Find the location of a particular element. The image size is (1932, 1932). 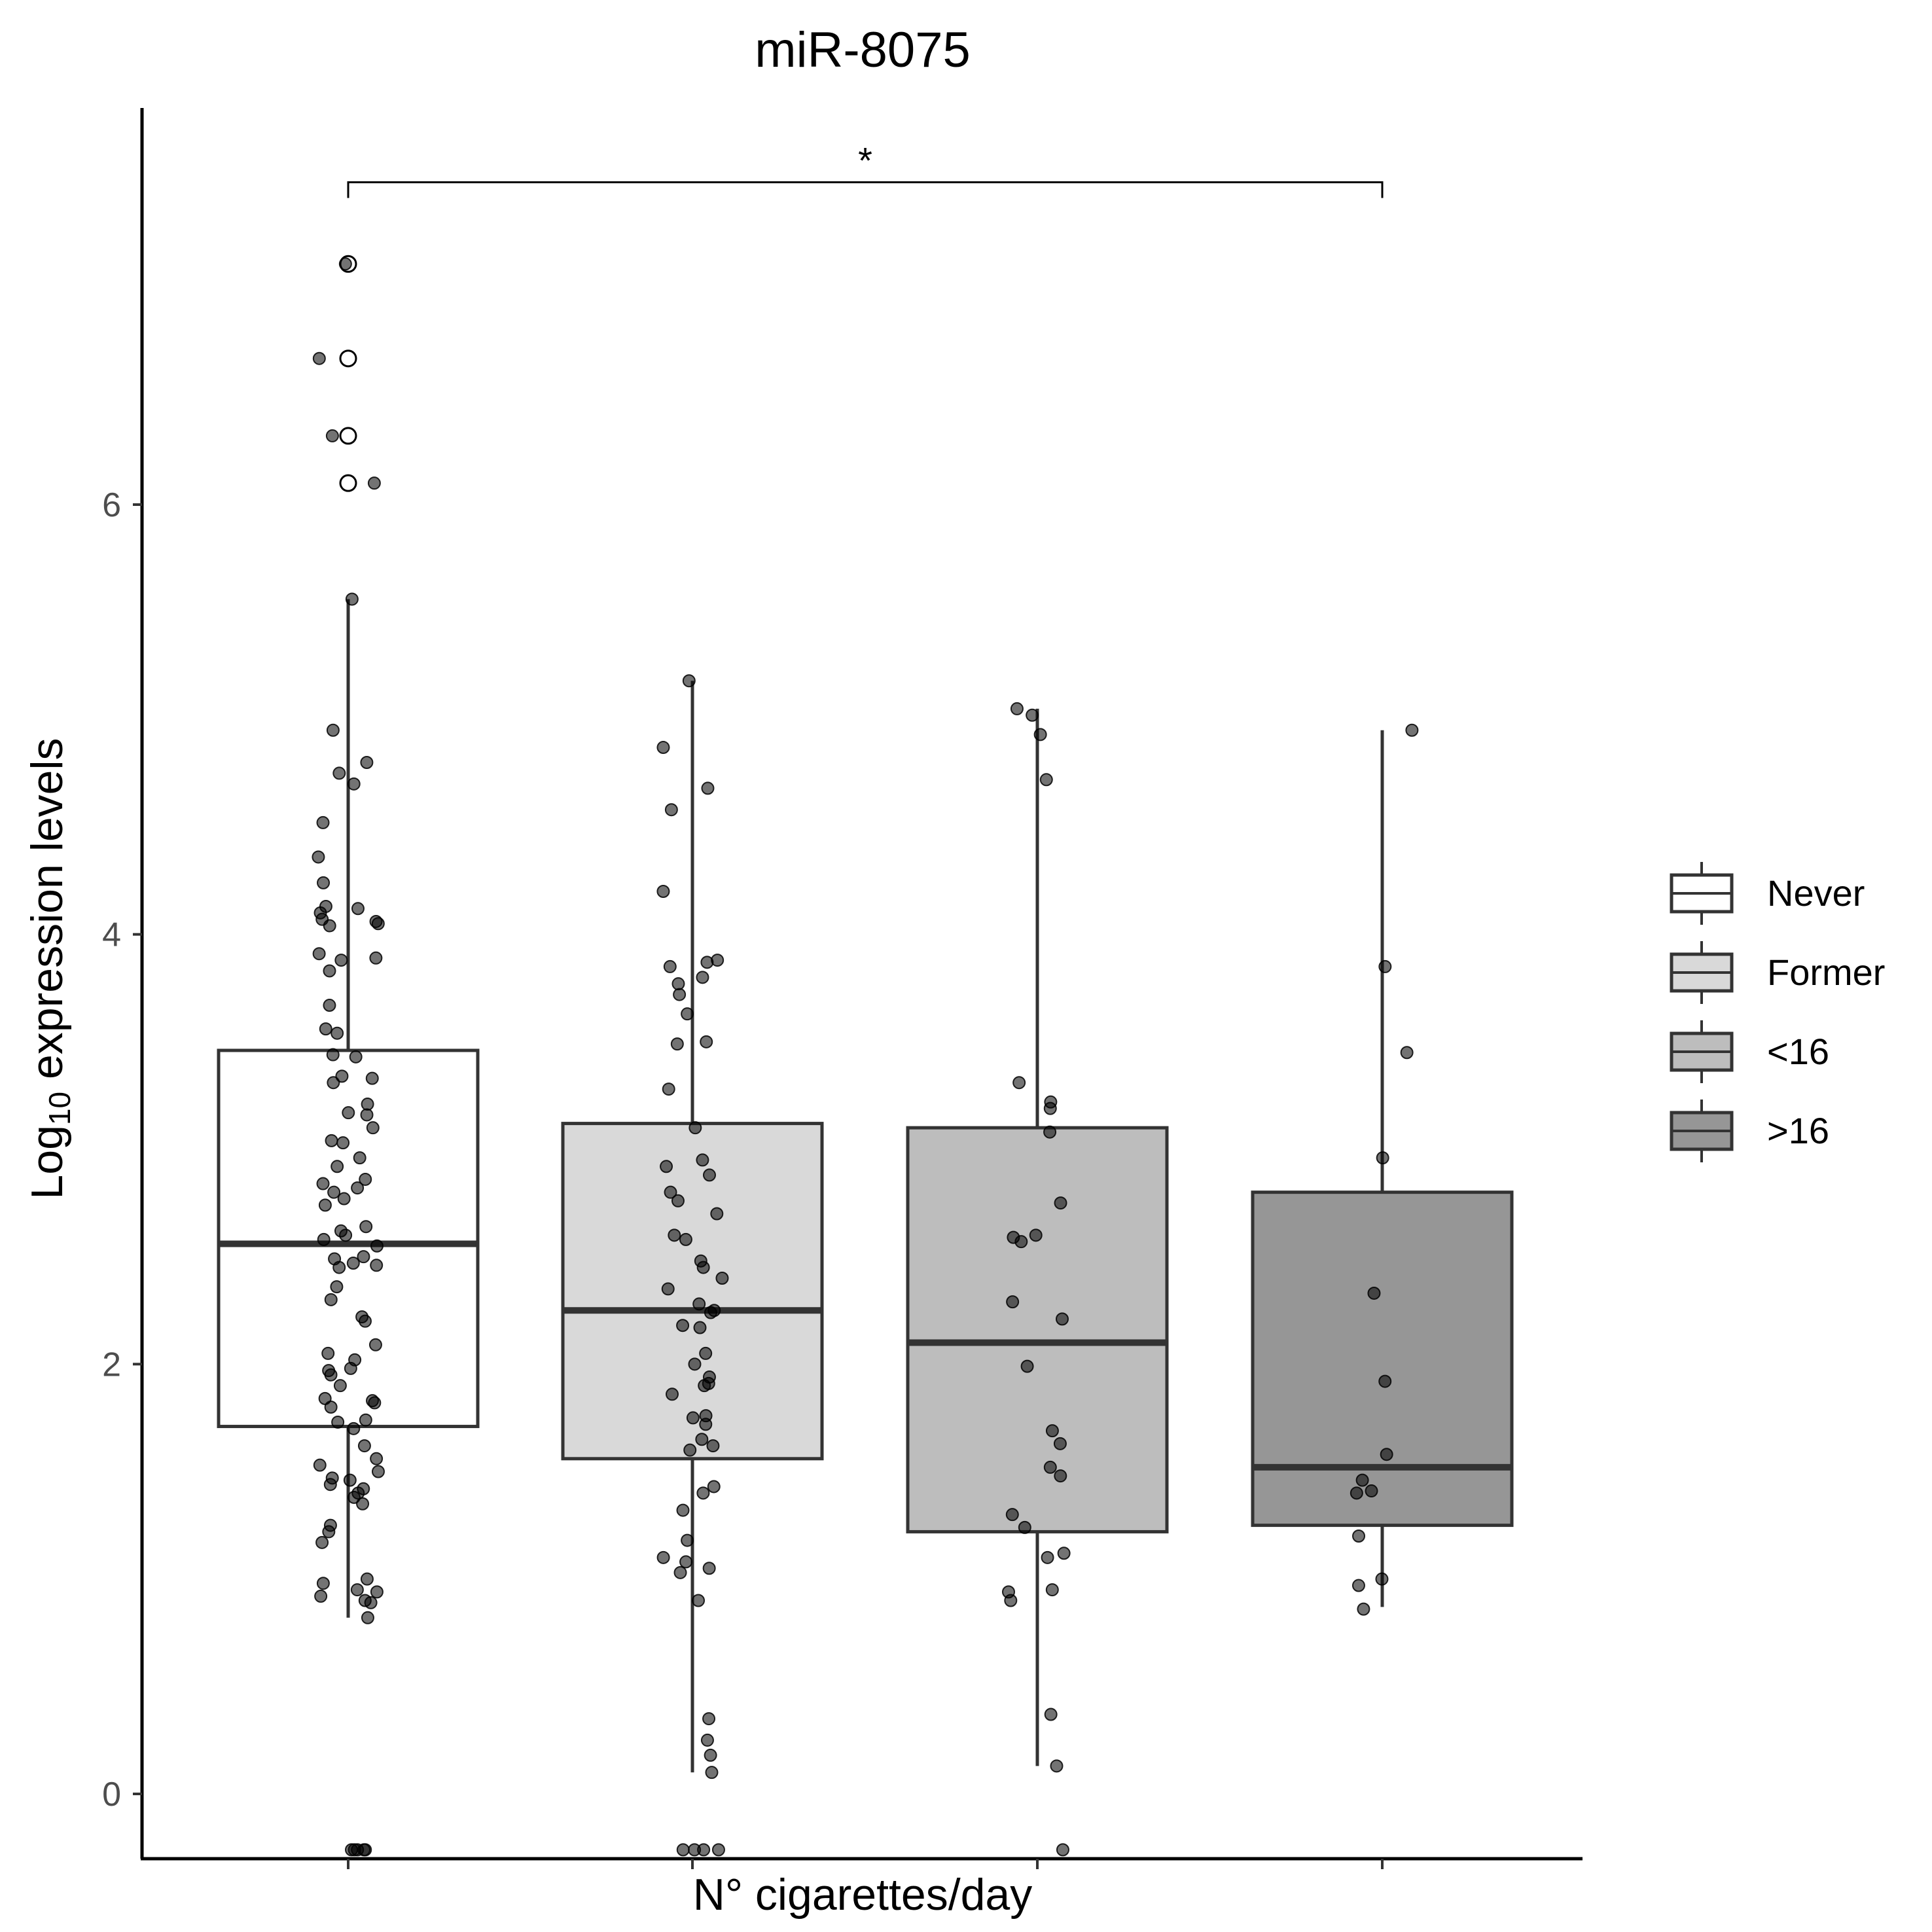

legend-item: Never is located at coordinates (1767, 893).